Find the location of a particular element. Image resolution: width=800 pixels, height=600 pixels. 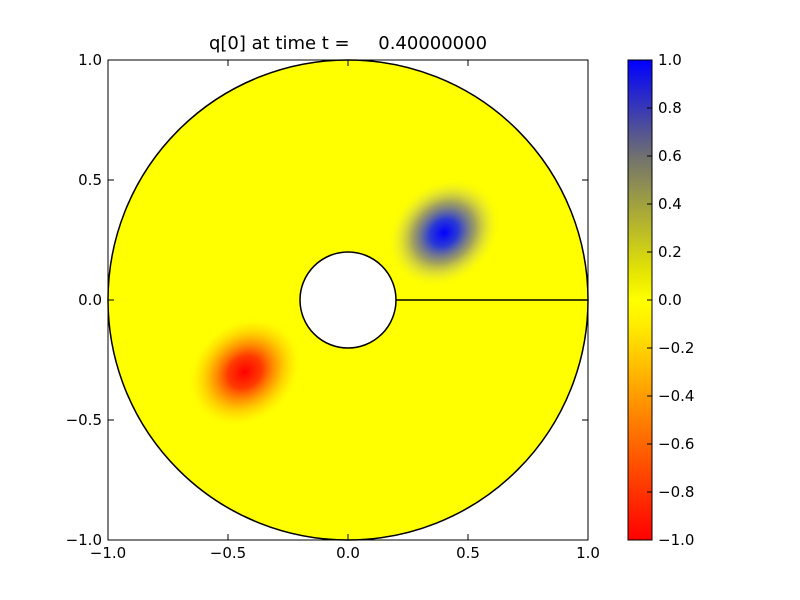

colorbar-tick-label: −1.0 is located at coordinates (676, 540).